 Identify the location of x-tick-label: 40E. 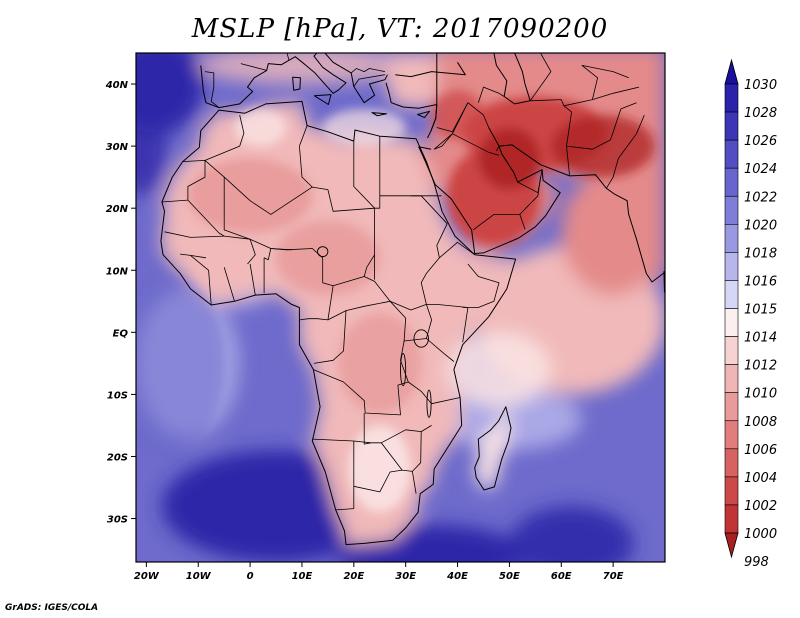
(457, 576).